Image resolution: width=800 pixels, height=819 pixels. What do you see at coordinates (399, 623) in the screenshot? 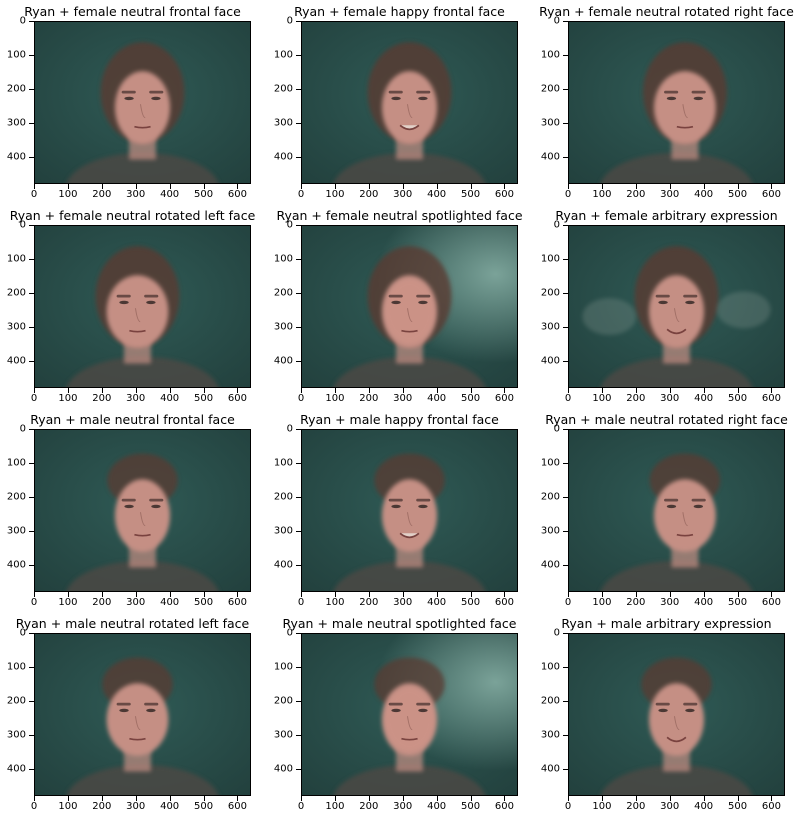
I see `panel-title: Ryan + male neutral spotlighted face` at bounding box center [399, 623].